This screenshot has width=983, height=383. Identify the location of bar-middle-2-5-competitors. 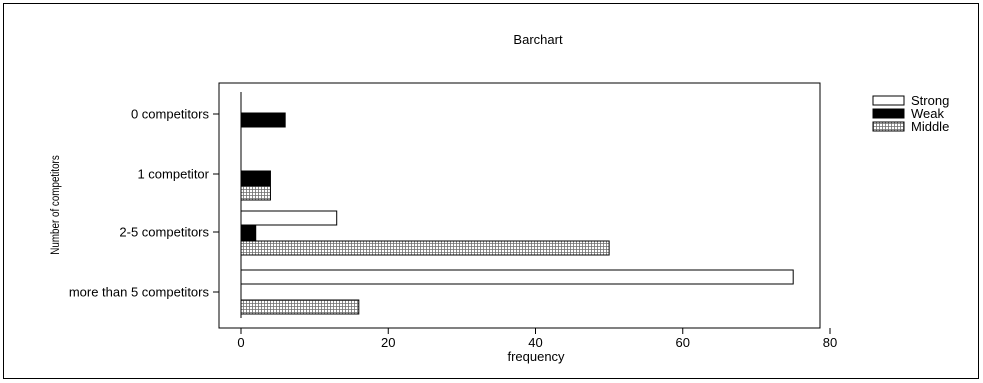
(425, 248).